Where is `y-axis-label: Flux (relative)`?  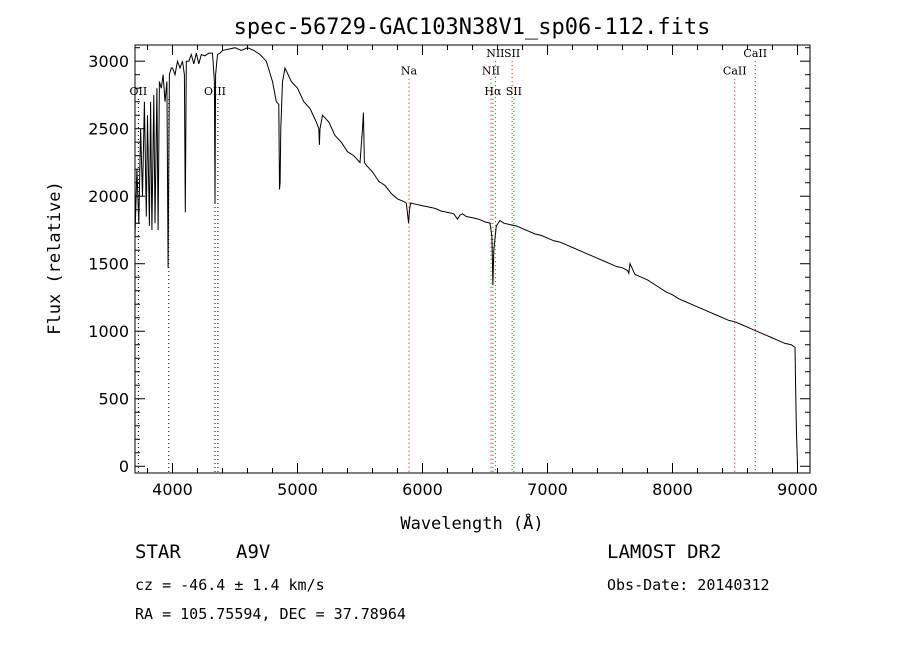 y-axis-label: Flux (relative) is located at coordinates (55, 258).